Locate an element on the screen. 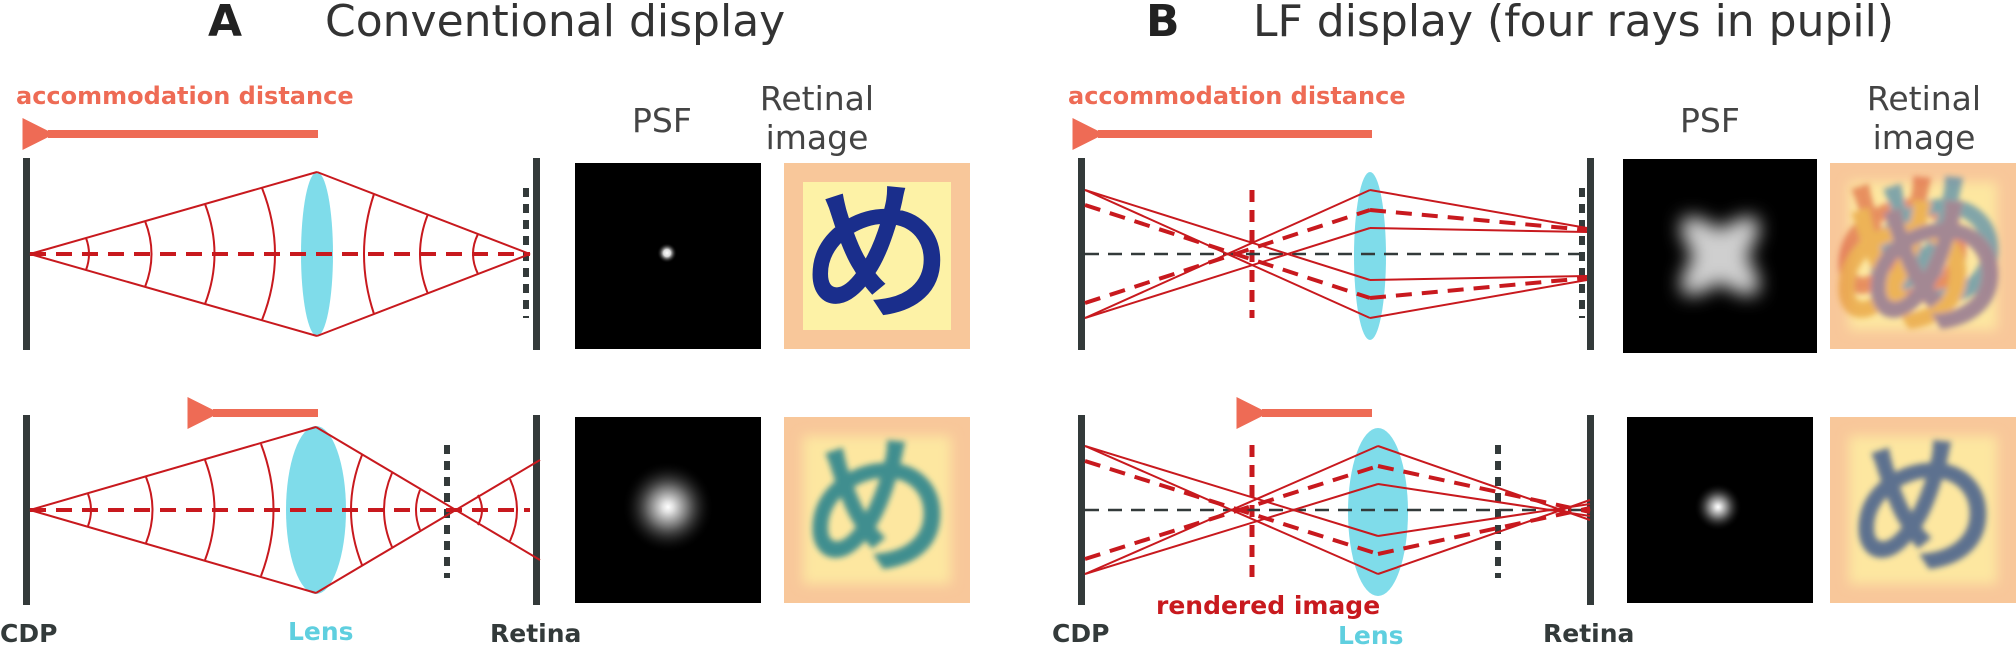  panel-b-bottom-diagram: rendered image CDP Lens Retina is located at coordinates (1343, 523).